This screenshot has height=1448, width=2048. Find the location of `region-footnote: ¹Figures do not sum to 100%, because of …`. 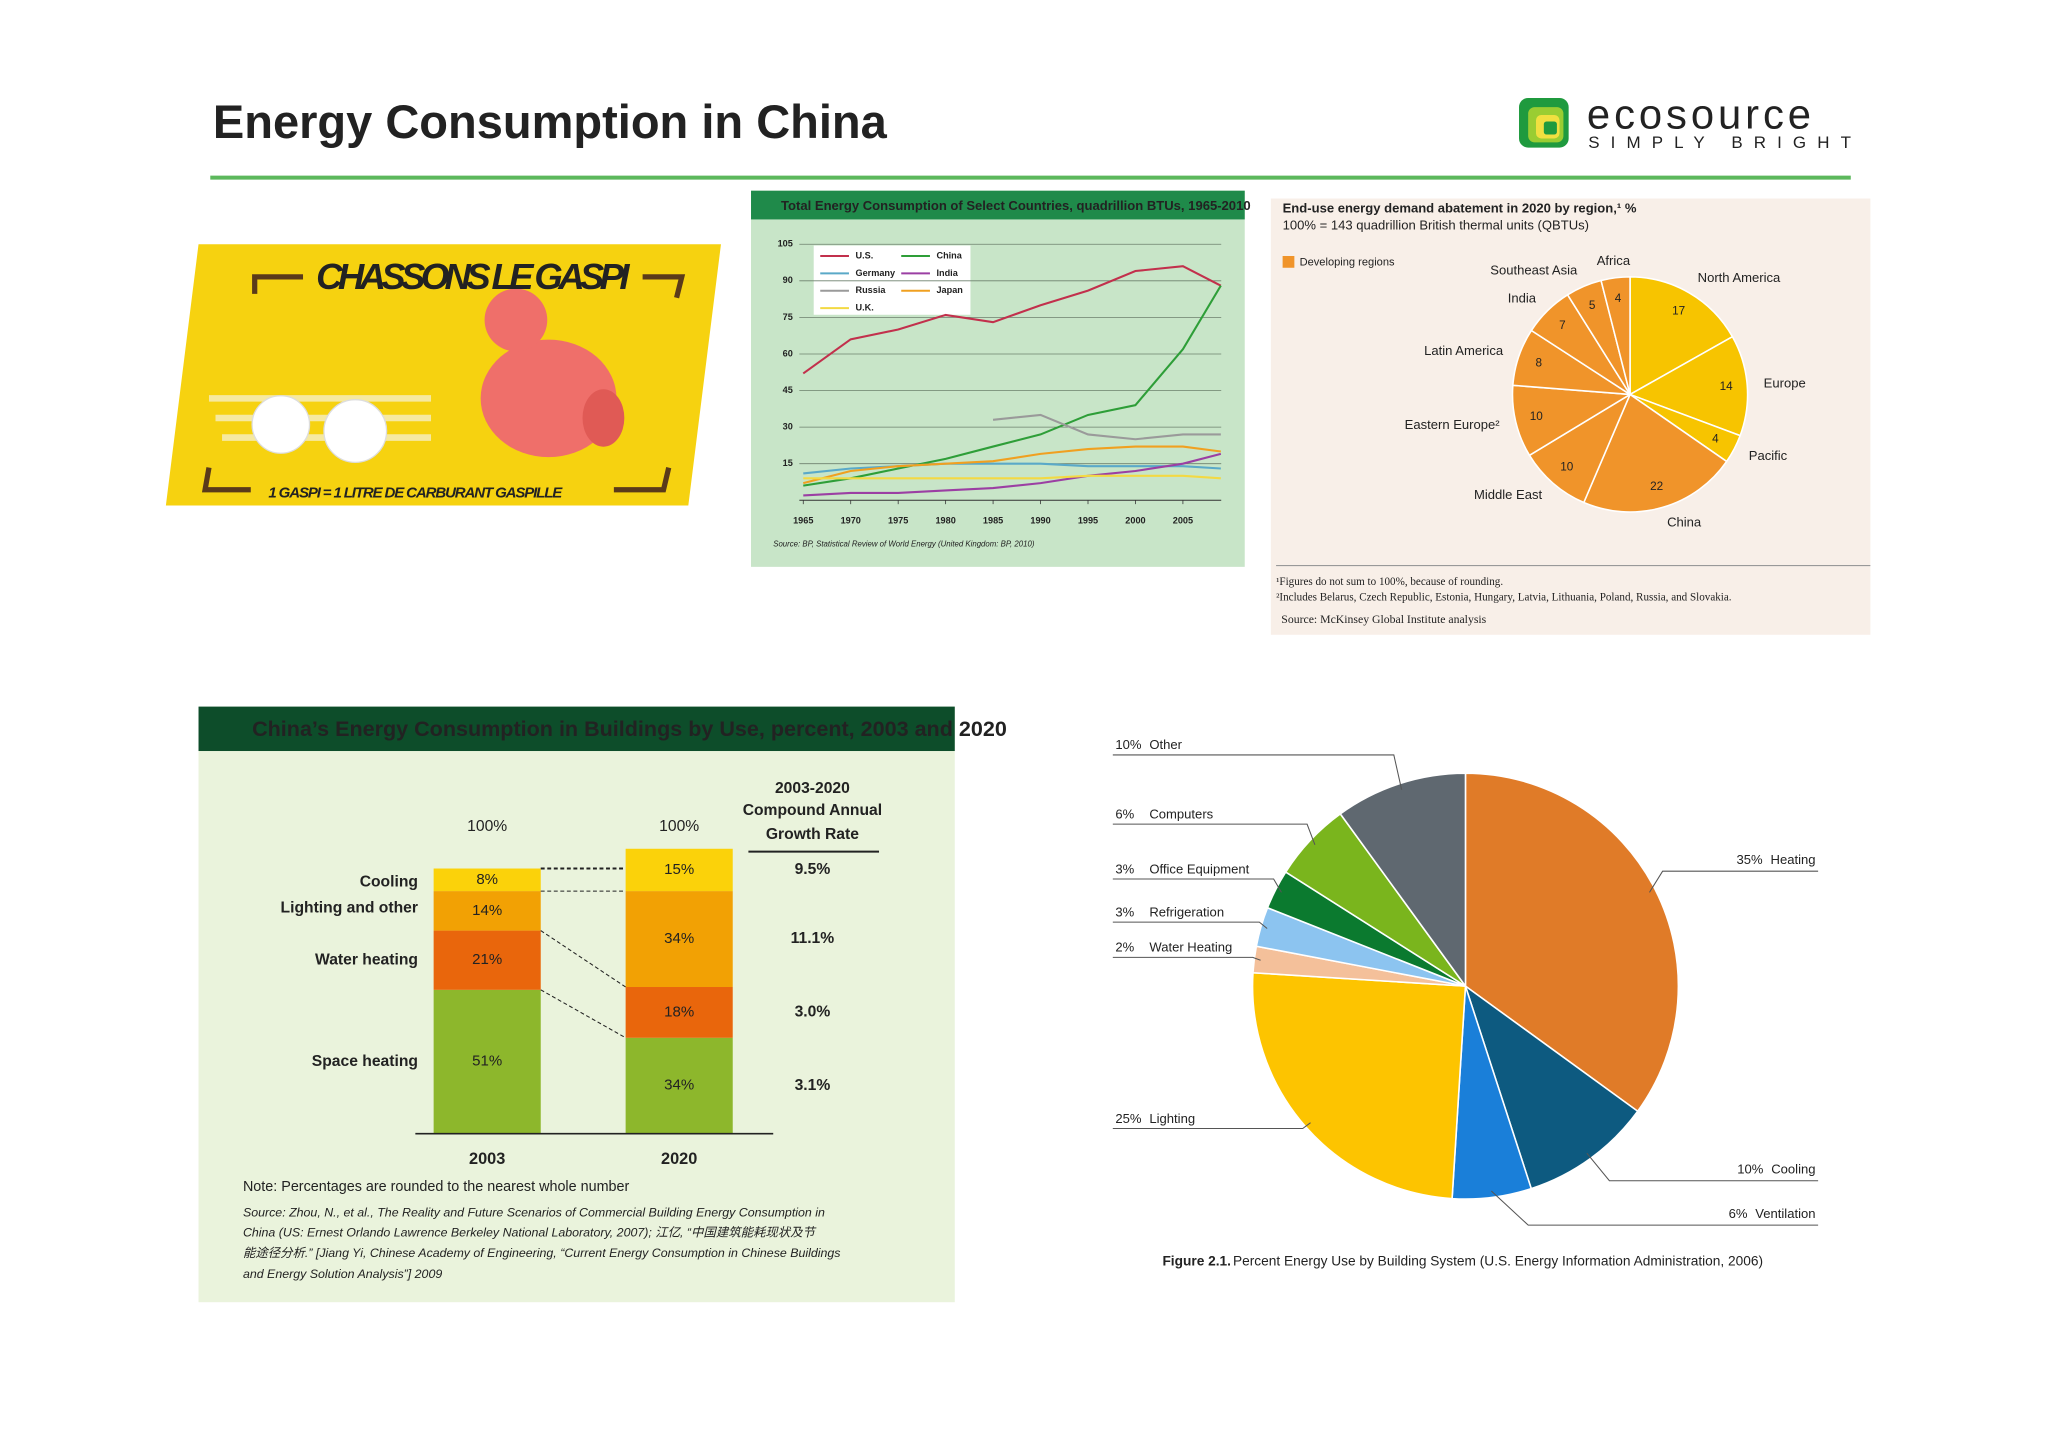

region-footnote: ¹Figures do not sum to 100%, because of … is located at coordinates (1389, 582).